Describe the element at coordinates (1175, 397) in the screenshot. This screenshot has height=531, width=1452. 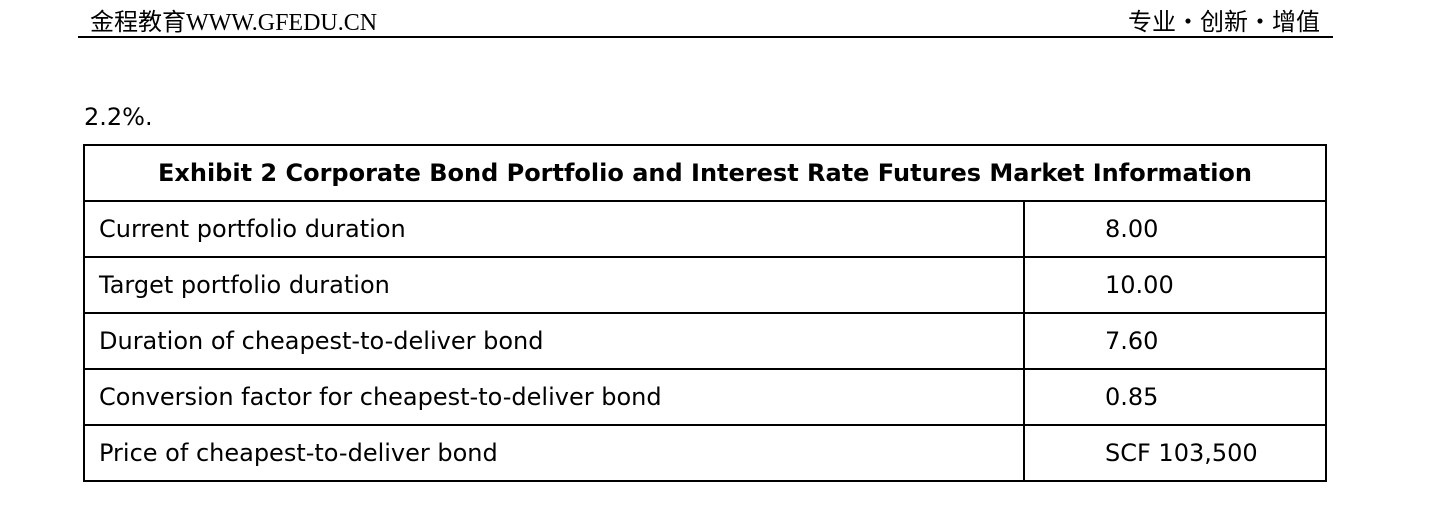
I see `row-value: 0.85` at that location.